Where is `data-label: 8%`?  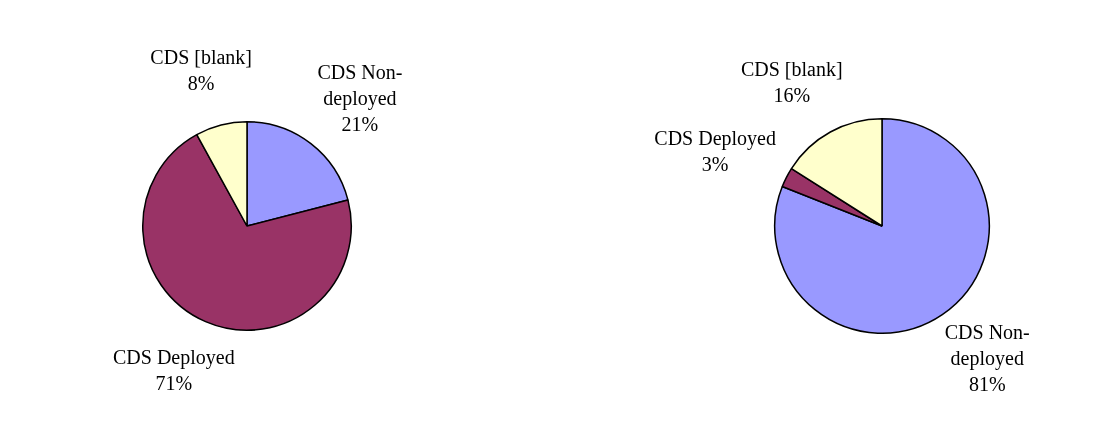 data-label: 8% is located at coordinates (201, 83).